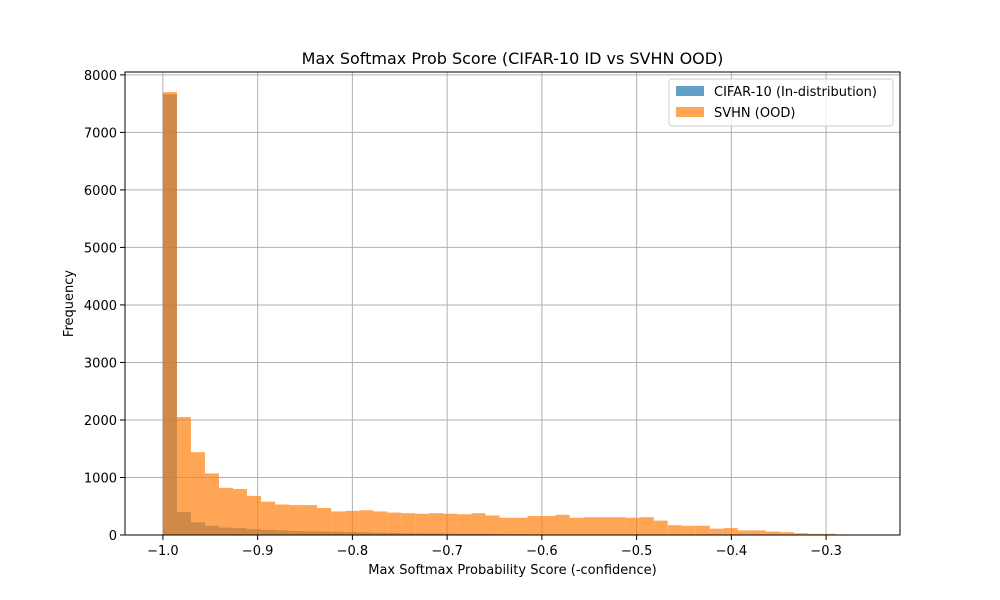  Describe the element at coordinates (100, 133) in the screenshot. I see `y-tick-label: 7000` at that location.